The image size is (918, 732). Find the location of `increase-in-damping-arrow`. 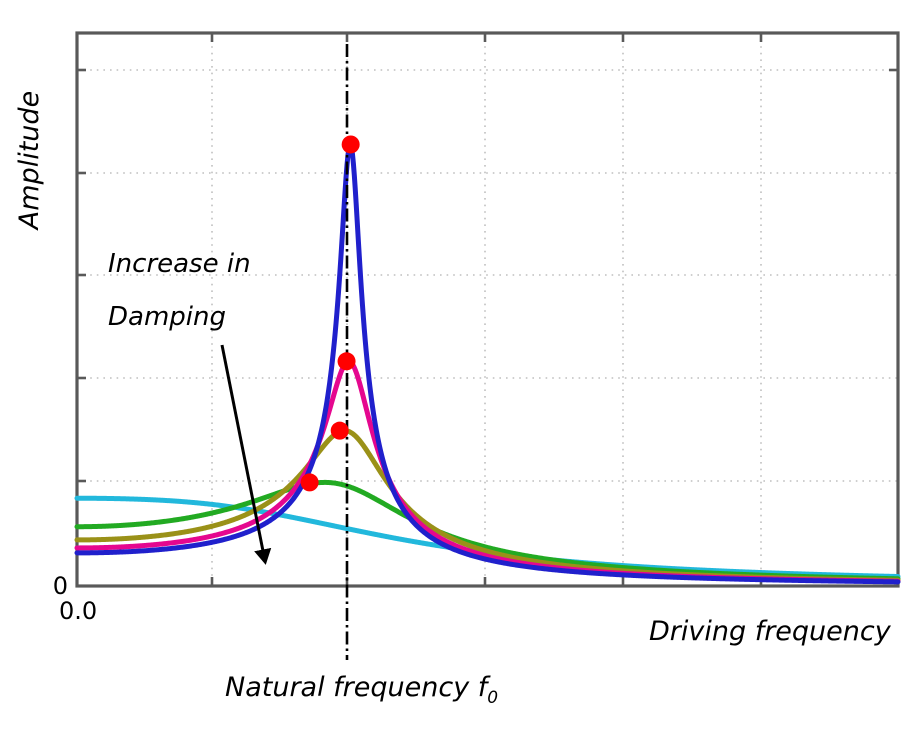

increase-in-damping-arrow is located at coordinates (246, 454).